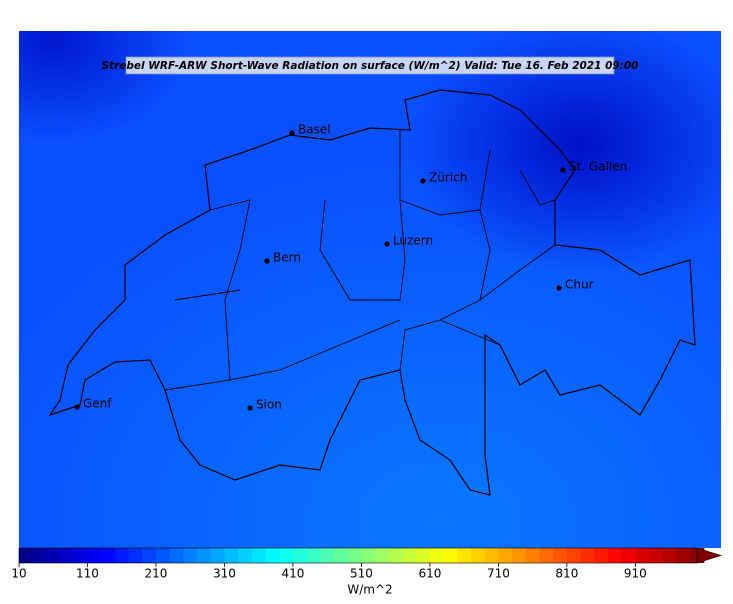  Describe the element at coordinates (224, 574) in the screenshot. I see `colorbar-tick-label: 310` at that location.